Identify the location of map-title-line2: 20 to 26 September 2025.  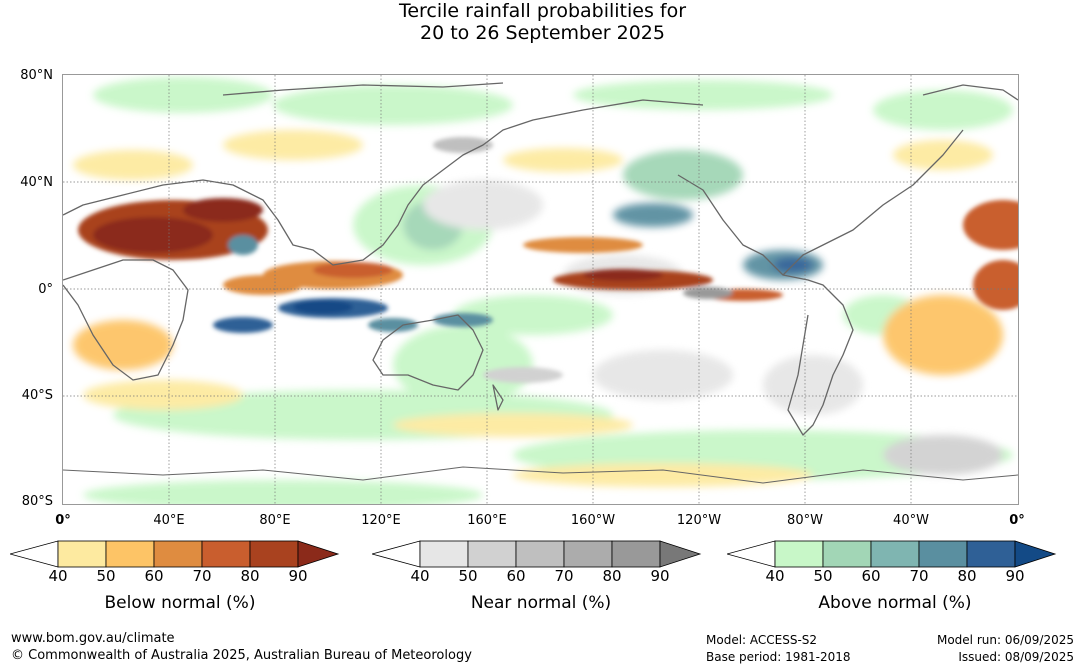
(542, 33).